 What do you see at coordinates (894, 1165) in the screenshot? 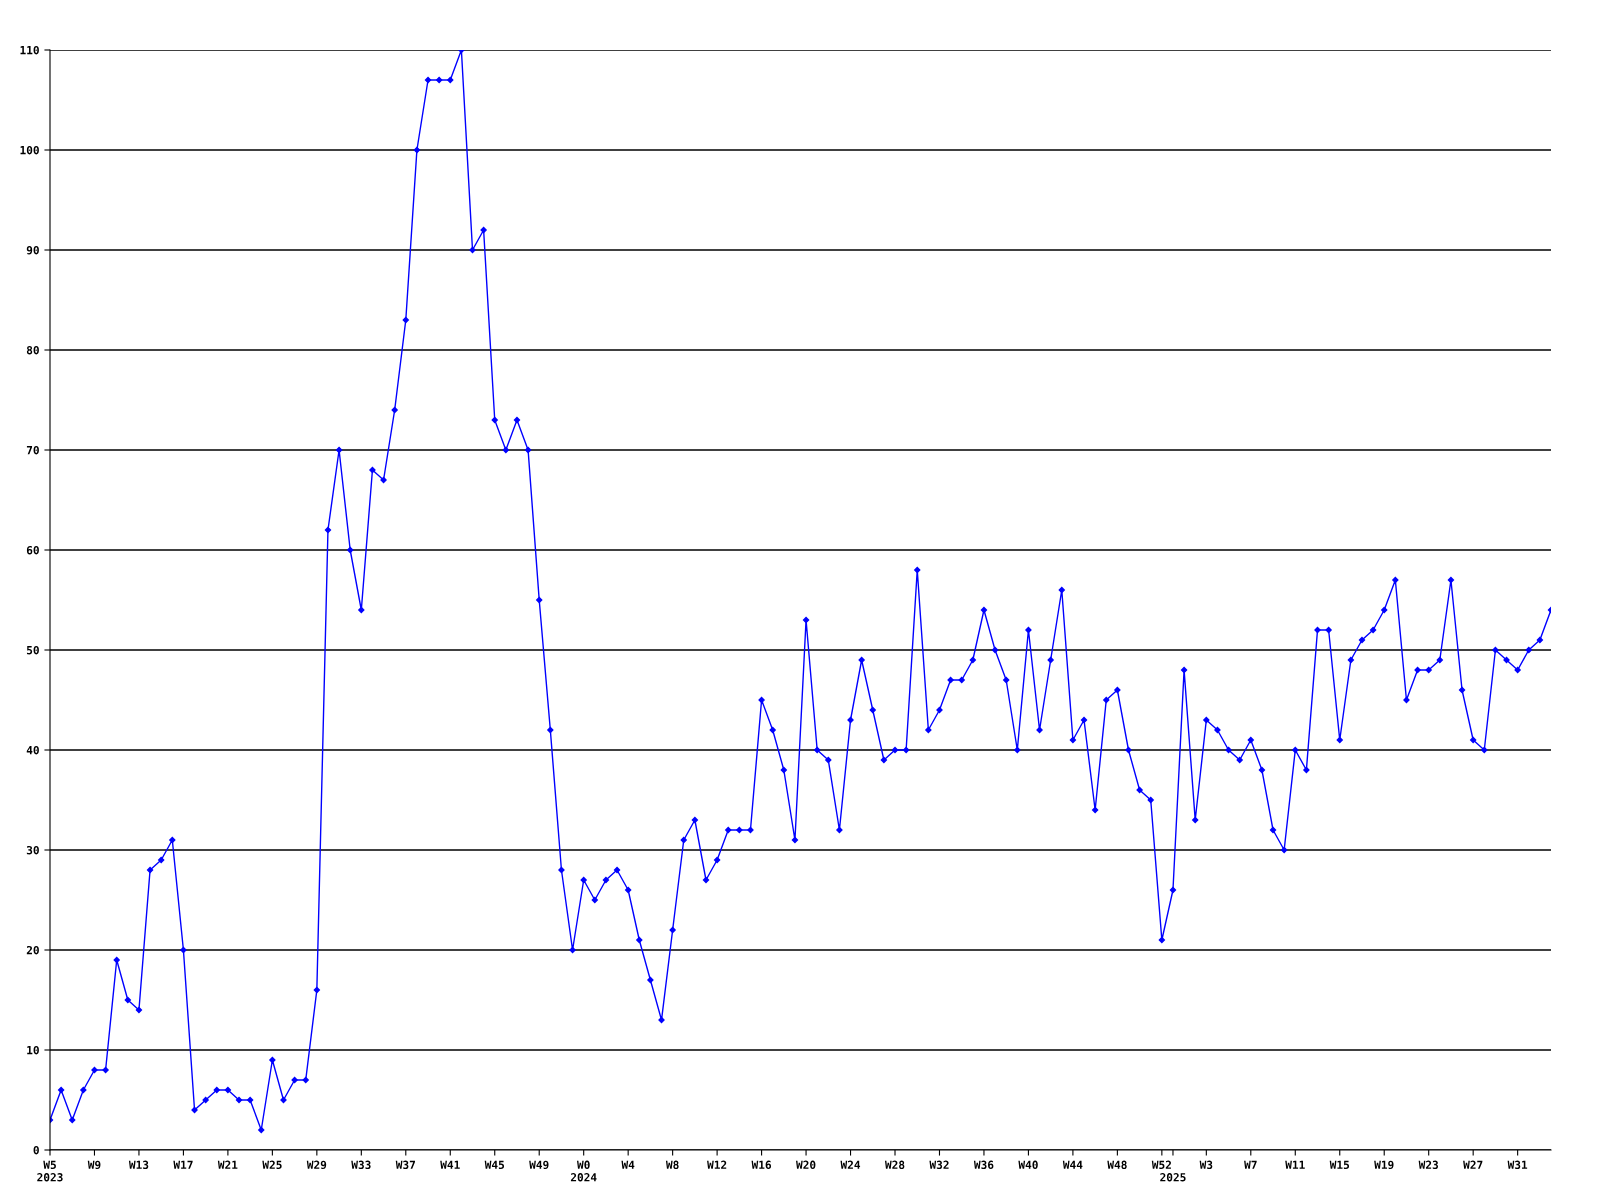
I see `x-tick-label: W28` at bounding box center [894, 1165].